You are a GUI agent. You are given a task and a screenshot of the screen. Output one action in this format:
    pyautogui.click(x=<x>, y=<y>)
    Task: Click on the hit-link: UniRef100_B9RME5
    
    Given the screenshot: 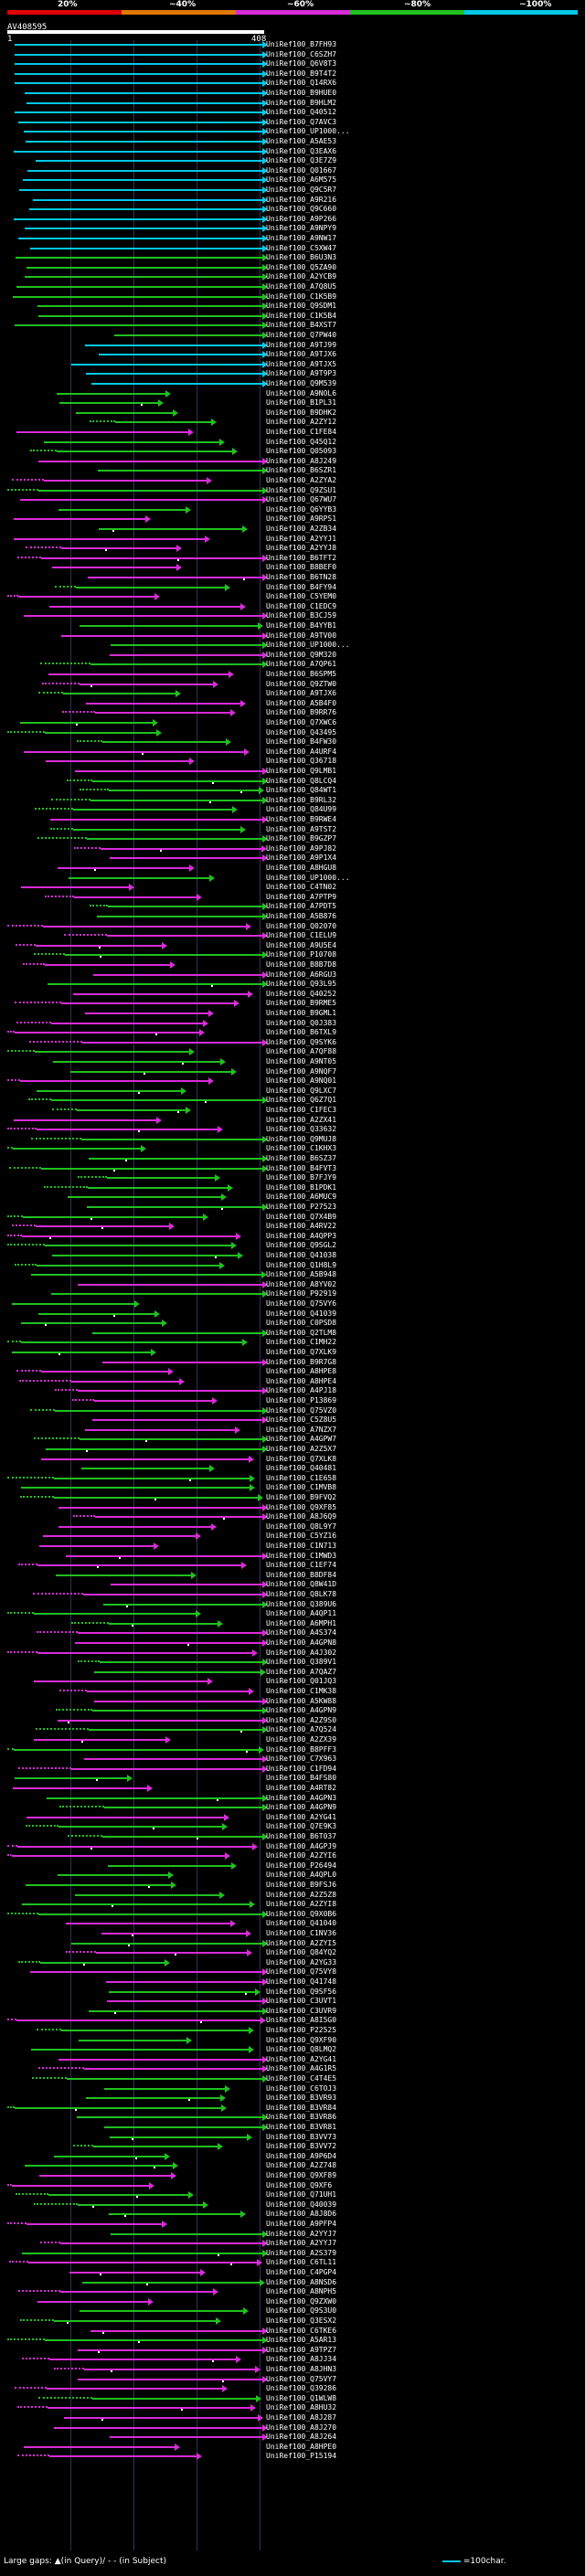 What is the action you would take?
    pyautogui.click(x=301, y=1003)
    